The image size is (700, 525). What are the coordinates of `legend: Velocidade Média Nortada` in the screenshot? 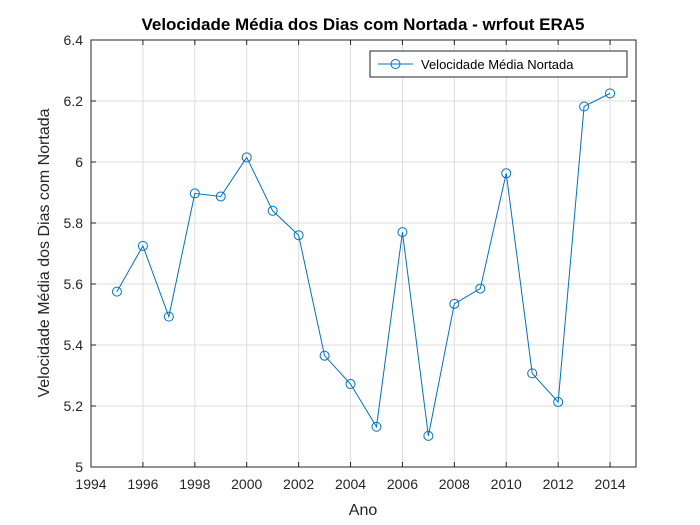 It's located at (498, 64).